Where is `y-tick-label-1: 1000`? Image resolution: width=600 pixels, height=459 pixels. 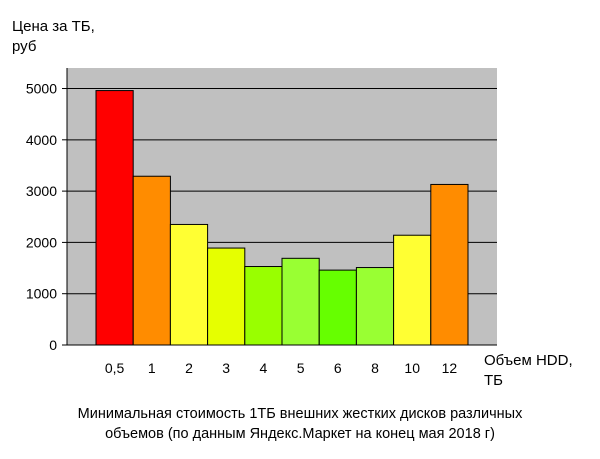
y-tick-label-1: 1000 is located at coordinates (41, 294).